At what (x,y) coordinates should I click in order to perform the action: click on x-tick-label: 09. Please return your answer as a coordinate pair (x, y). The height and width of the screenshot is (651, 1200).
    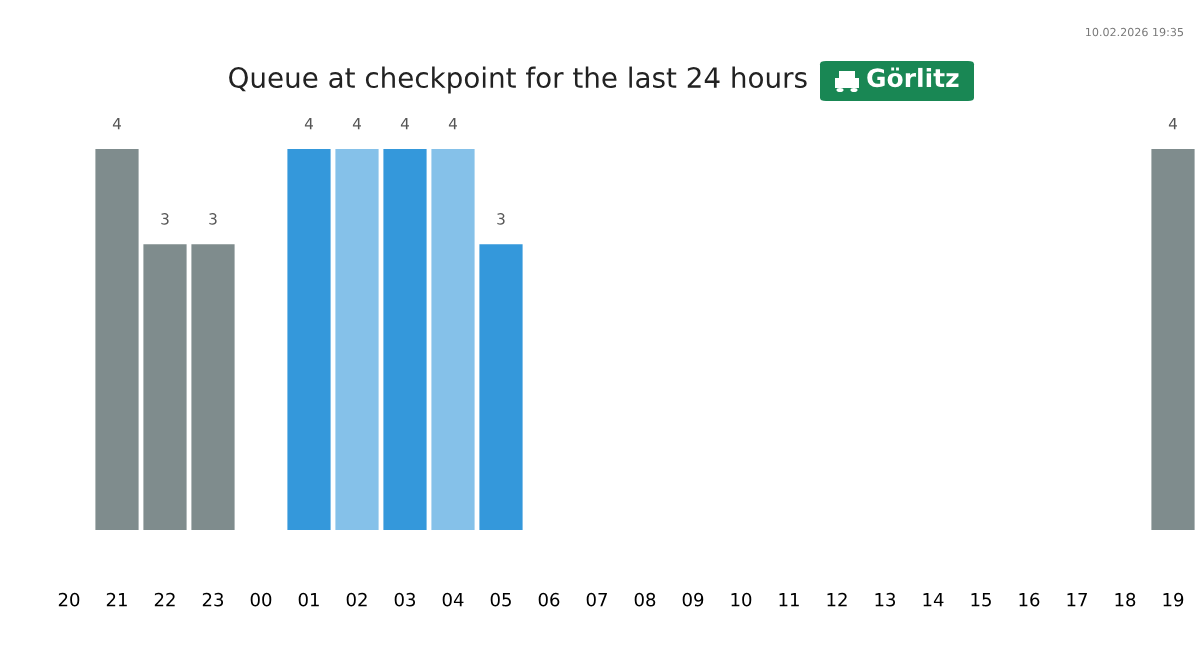
    Looking at the image, I should click on (693, 599).